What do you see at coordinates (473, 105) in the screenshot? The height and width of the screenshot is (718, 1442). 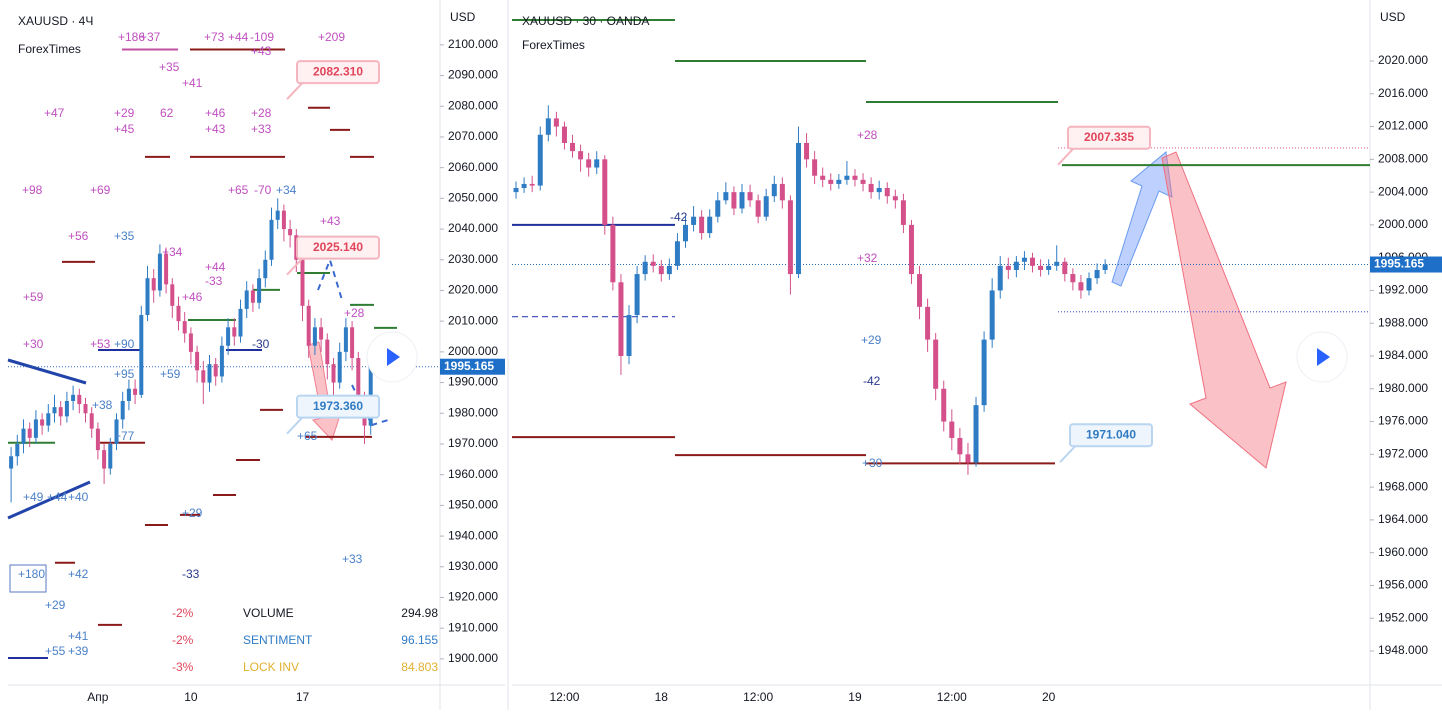 I see `y-tick-label: 2080.000` at bounding box center [473, 105].